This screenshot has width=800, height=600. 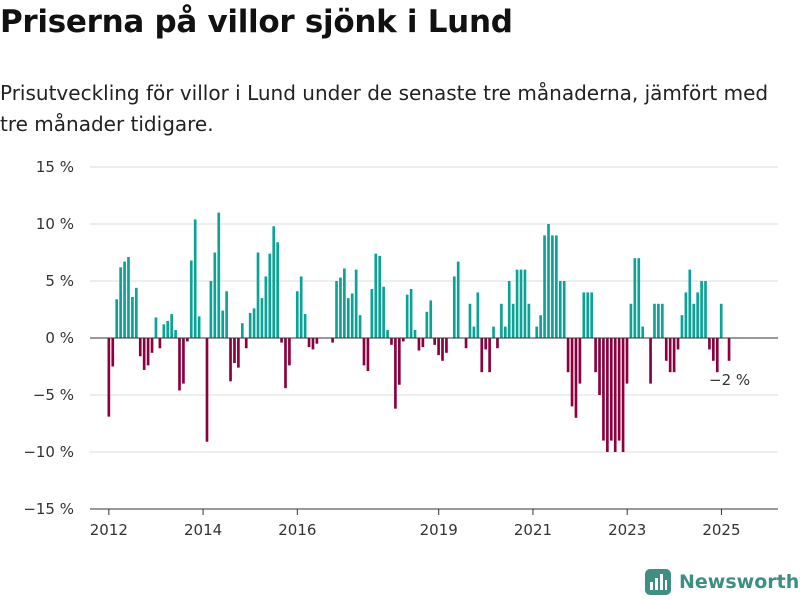 What do you see at coordinates (55, 224) in the screenshot?
I see `y-tick-label: 10 %` at bounding box center [55, 224].